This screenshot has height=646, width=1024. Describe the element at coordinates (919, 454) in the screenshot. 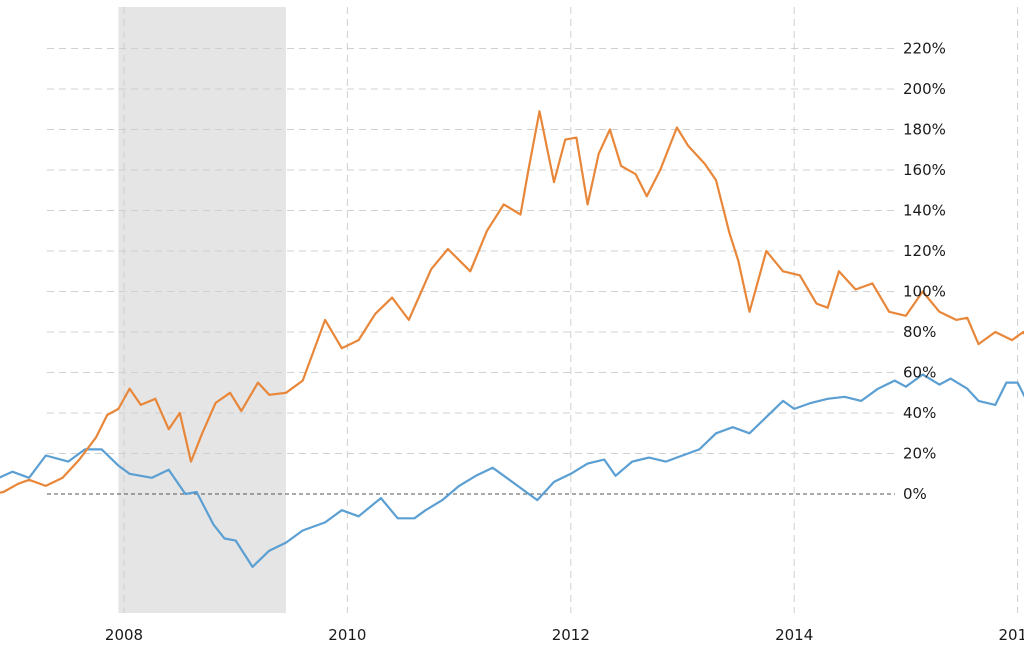

I see `y-tick-label: 20%` at that location.